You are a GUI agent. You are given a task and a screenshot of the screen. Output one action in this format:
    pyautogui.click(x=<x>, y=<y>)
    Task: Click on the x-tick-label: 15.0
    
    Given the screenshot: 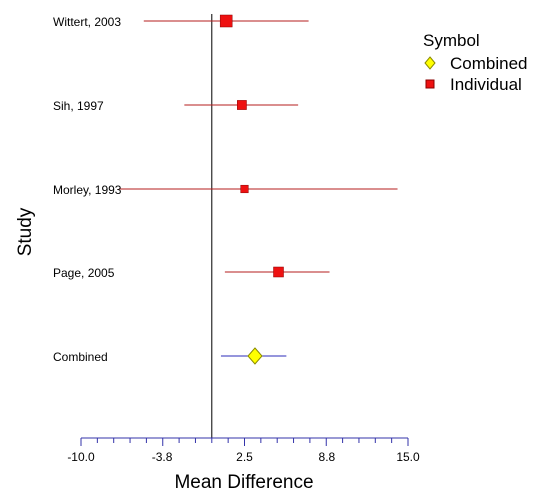 What is the action you would take?
    pyautogui.click(x=408, y=457)
    